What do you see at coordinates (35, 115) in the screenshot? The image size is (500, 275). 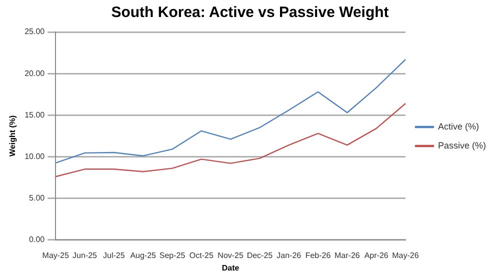 I see `y-tick-label: 15.00` at bounding box center [35, 115].